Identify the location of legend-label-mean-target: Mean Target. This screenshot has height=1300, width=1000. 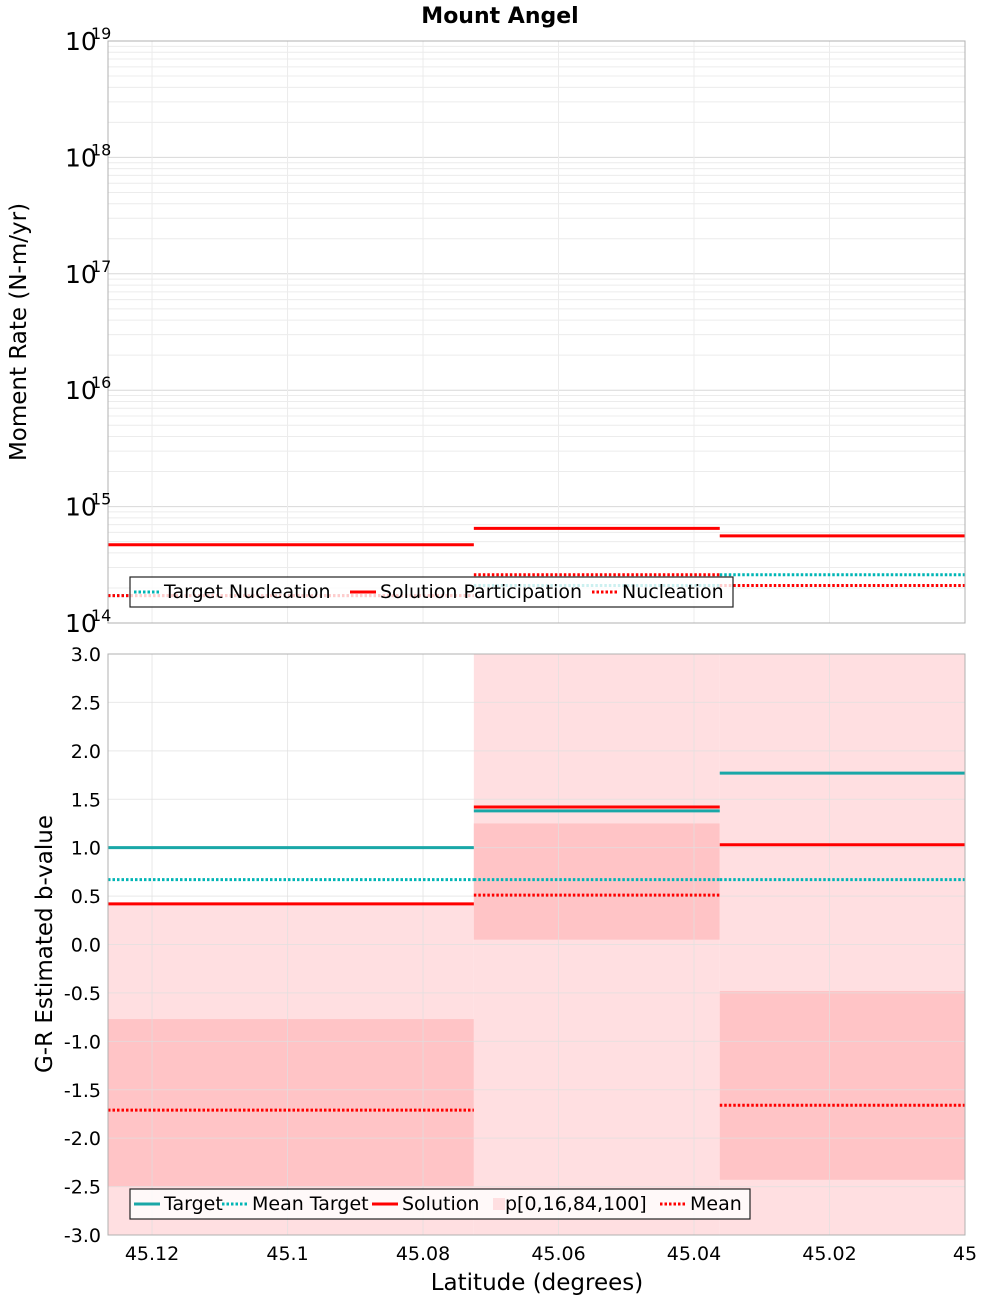
(310, 1204).